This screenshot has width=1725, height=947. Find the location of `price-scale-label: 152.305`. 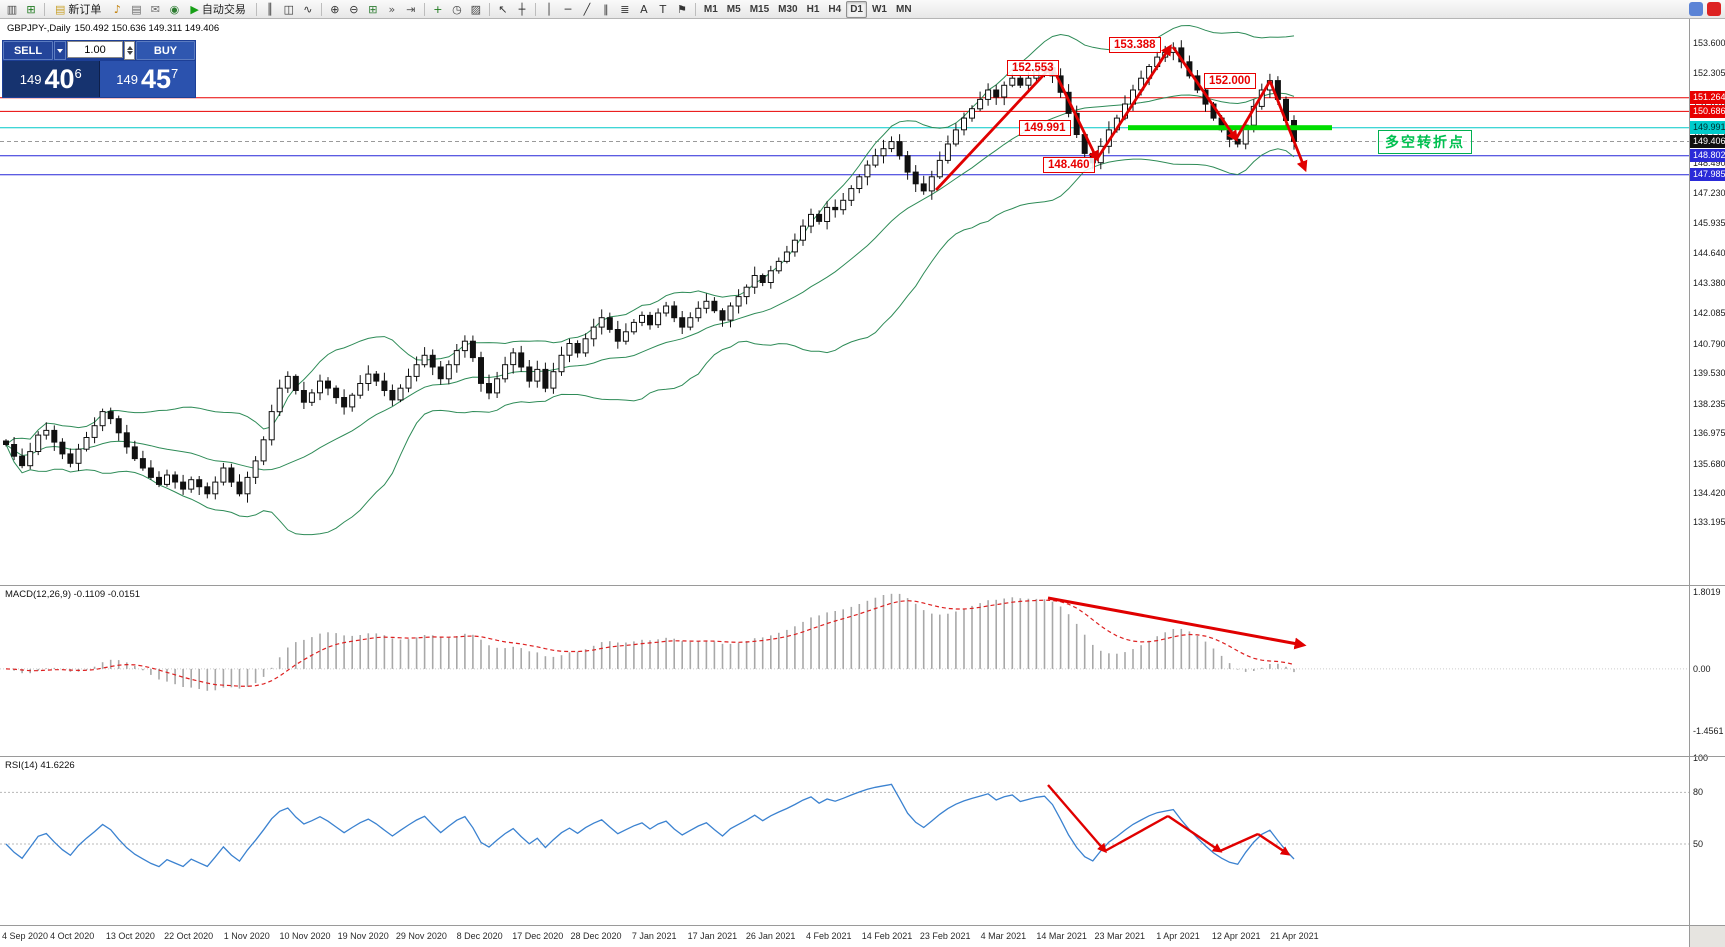

price-scale-label: 152.305 is located at coordinates (1709, 73).